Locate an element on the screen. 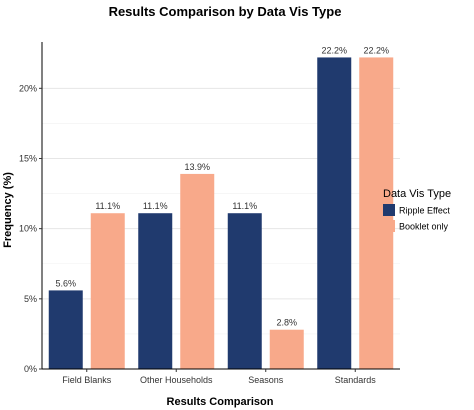 Image resolution: width=474 pixels, height=410 pixels. x-axis-title: Results Comparison is located at coordinates (220, 402).